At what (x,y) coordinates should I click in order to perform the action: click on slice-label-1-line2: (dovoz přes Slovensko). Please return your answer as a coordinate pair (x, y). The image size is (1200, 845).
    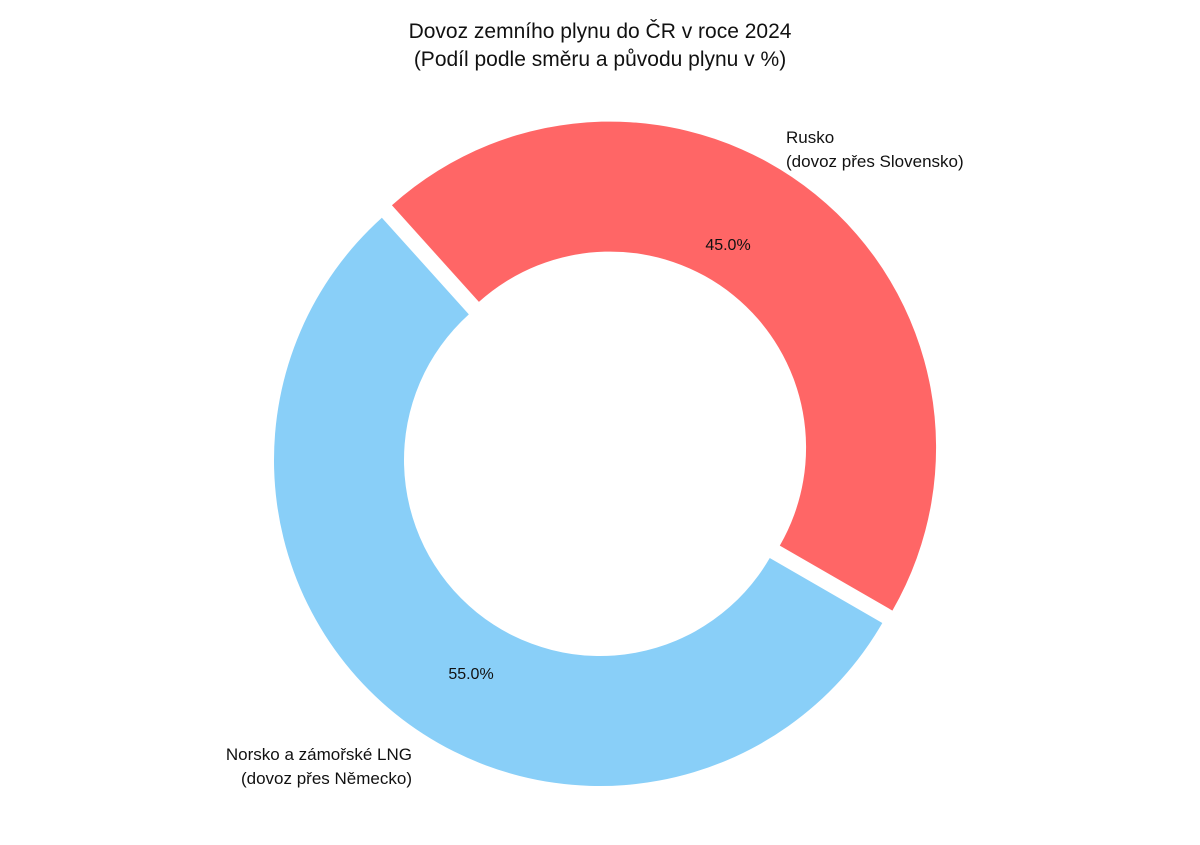
    Looking at the image, I should click on (875, 161).